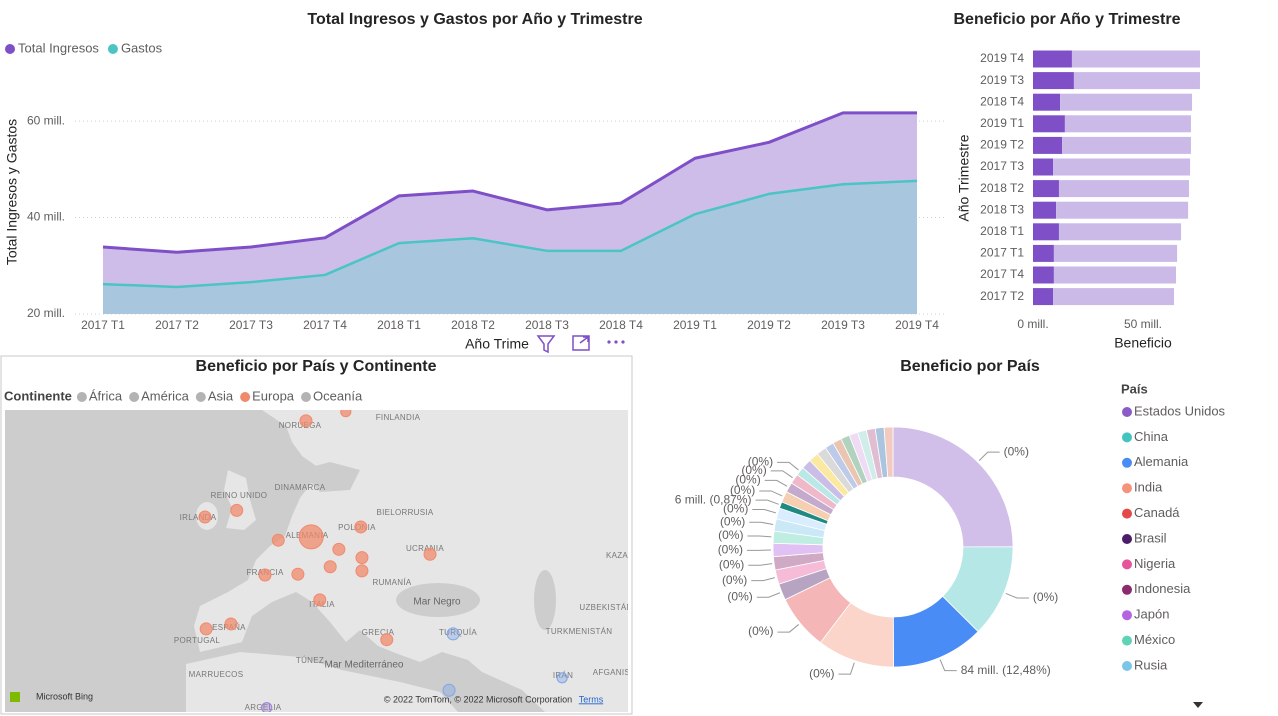  Describe the element at coordinates (46, 217) in the screenshot. I see `y-tick-label: 40 mill.` at that location.